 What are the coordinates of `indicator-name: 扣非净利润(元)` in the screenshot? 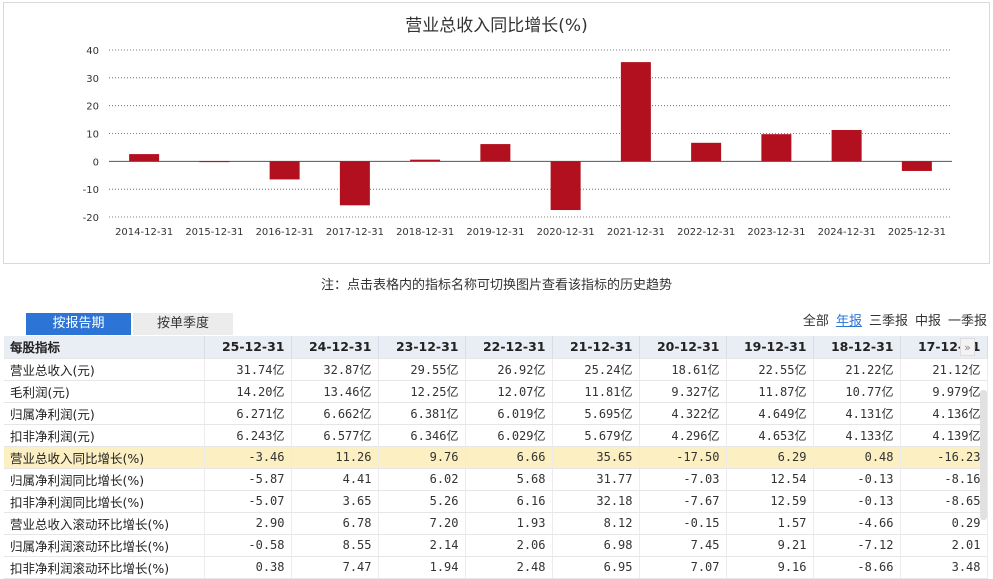 It's located at (104, 435).